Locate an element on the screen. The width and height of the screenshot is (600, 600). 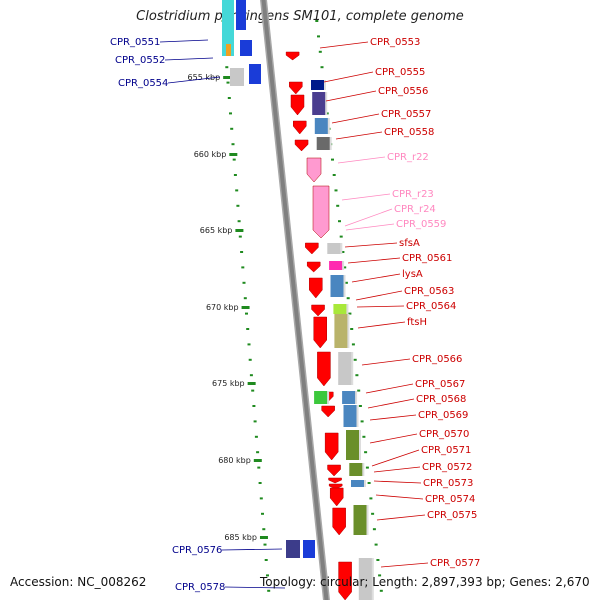
gene-label-right: CPR_0573 is located at coordinates (448, 483).